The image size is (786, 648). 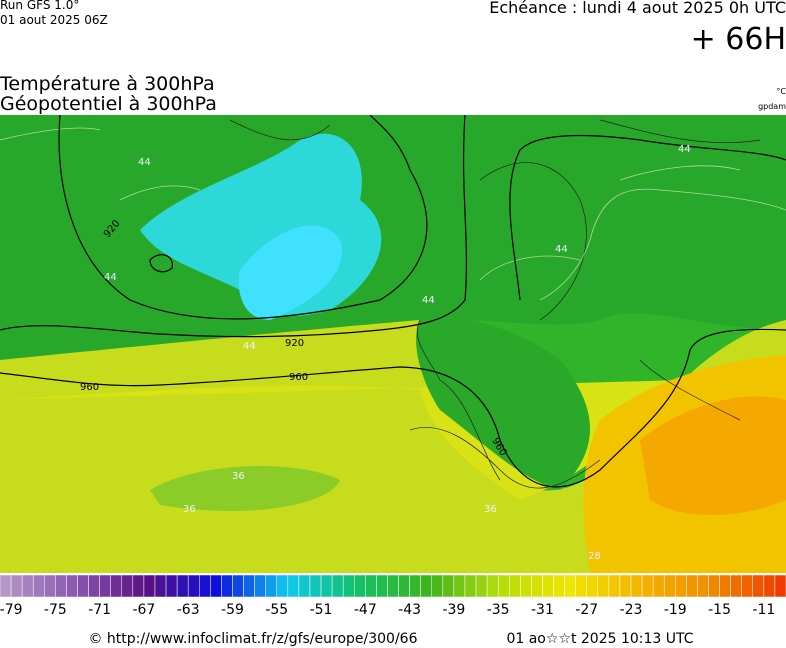 I want to click on lead-time: + 66H, so click(x=738, y=39).